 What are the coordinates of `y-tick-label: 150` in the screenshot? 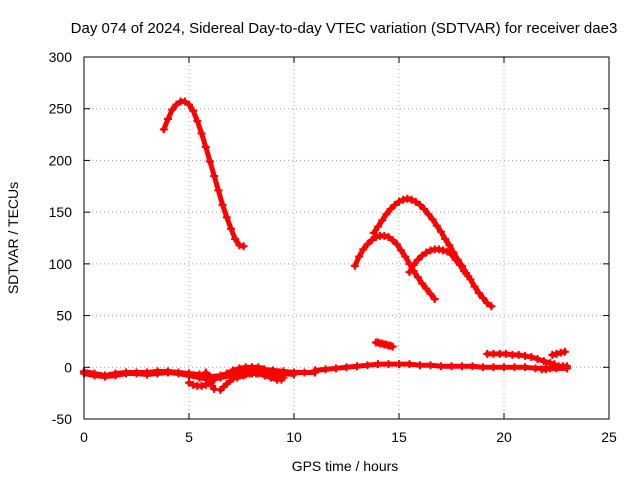 It's located at (61, 212).